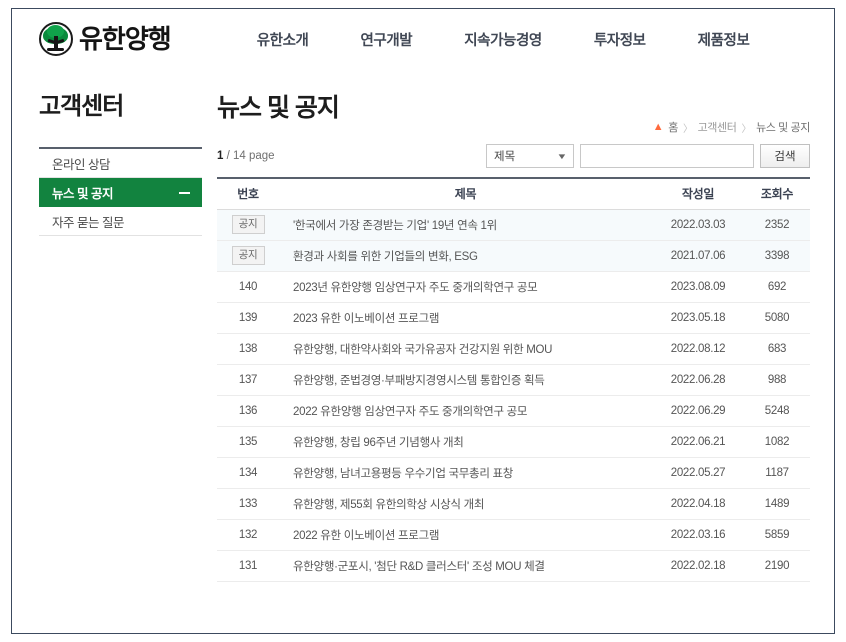 The width and height of the screenshot is (846, 642). Describe the element at coordinates (785, 156) in the screenshot. I see `search-button: 검색` at that location.